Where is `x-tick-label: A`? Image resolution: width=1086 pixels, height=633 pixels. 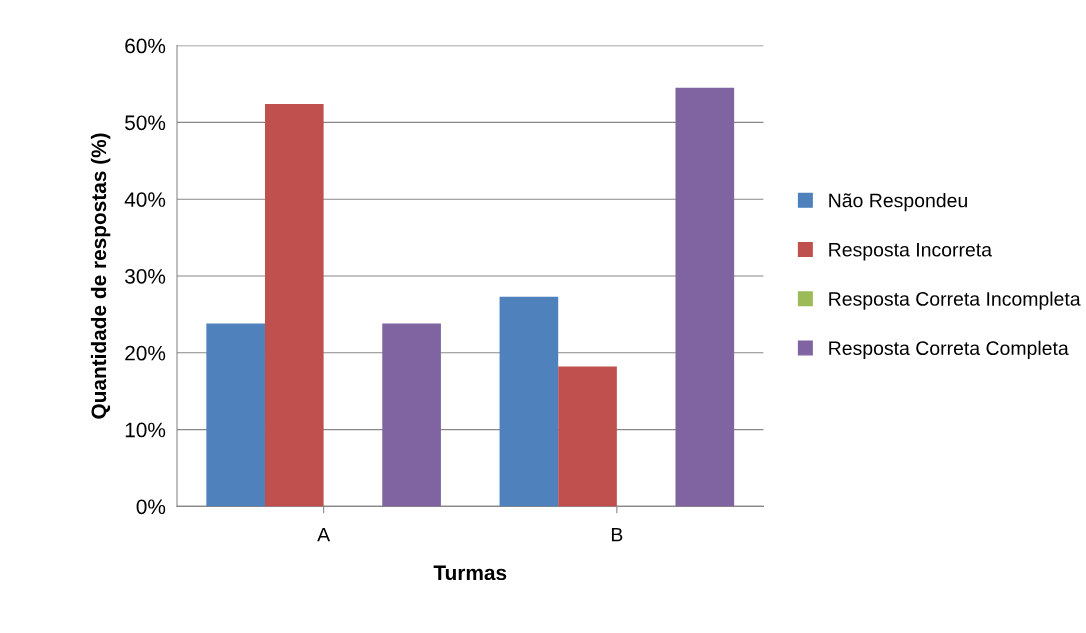 x-tick-label: A is located at coordinates (324, 534).